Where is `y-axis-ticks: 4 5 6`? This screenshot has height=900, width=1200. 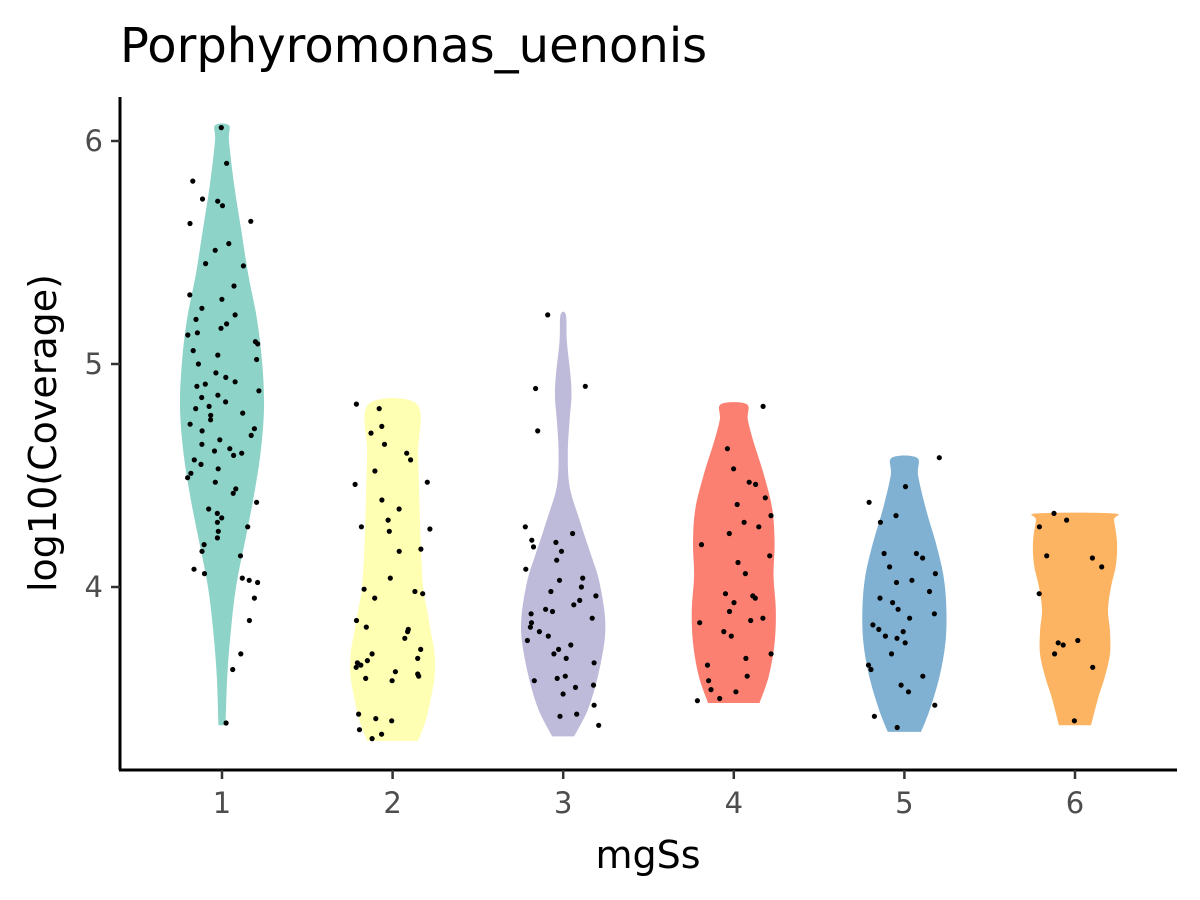
y-axis-ticks: 4 5 6 is located at coordinates (102, 364).